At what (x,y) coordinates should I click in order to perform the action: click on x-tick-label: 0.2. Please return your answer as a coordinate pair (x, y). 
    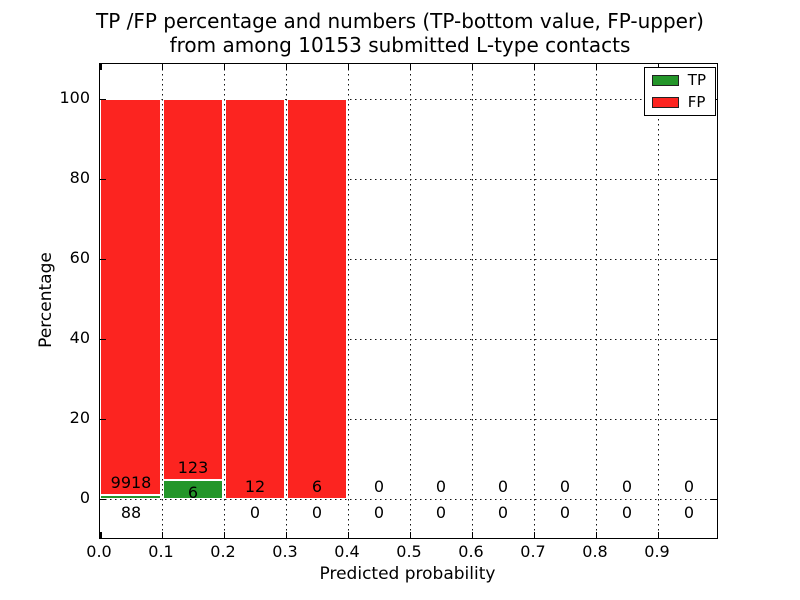
    Looking at the image, I should click on (223, 551).